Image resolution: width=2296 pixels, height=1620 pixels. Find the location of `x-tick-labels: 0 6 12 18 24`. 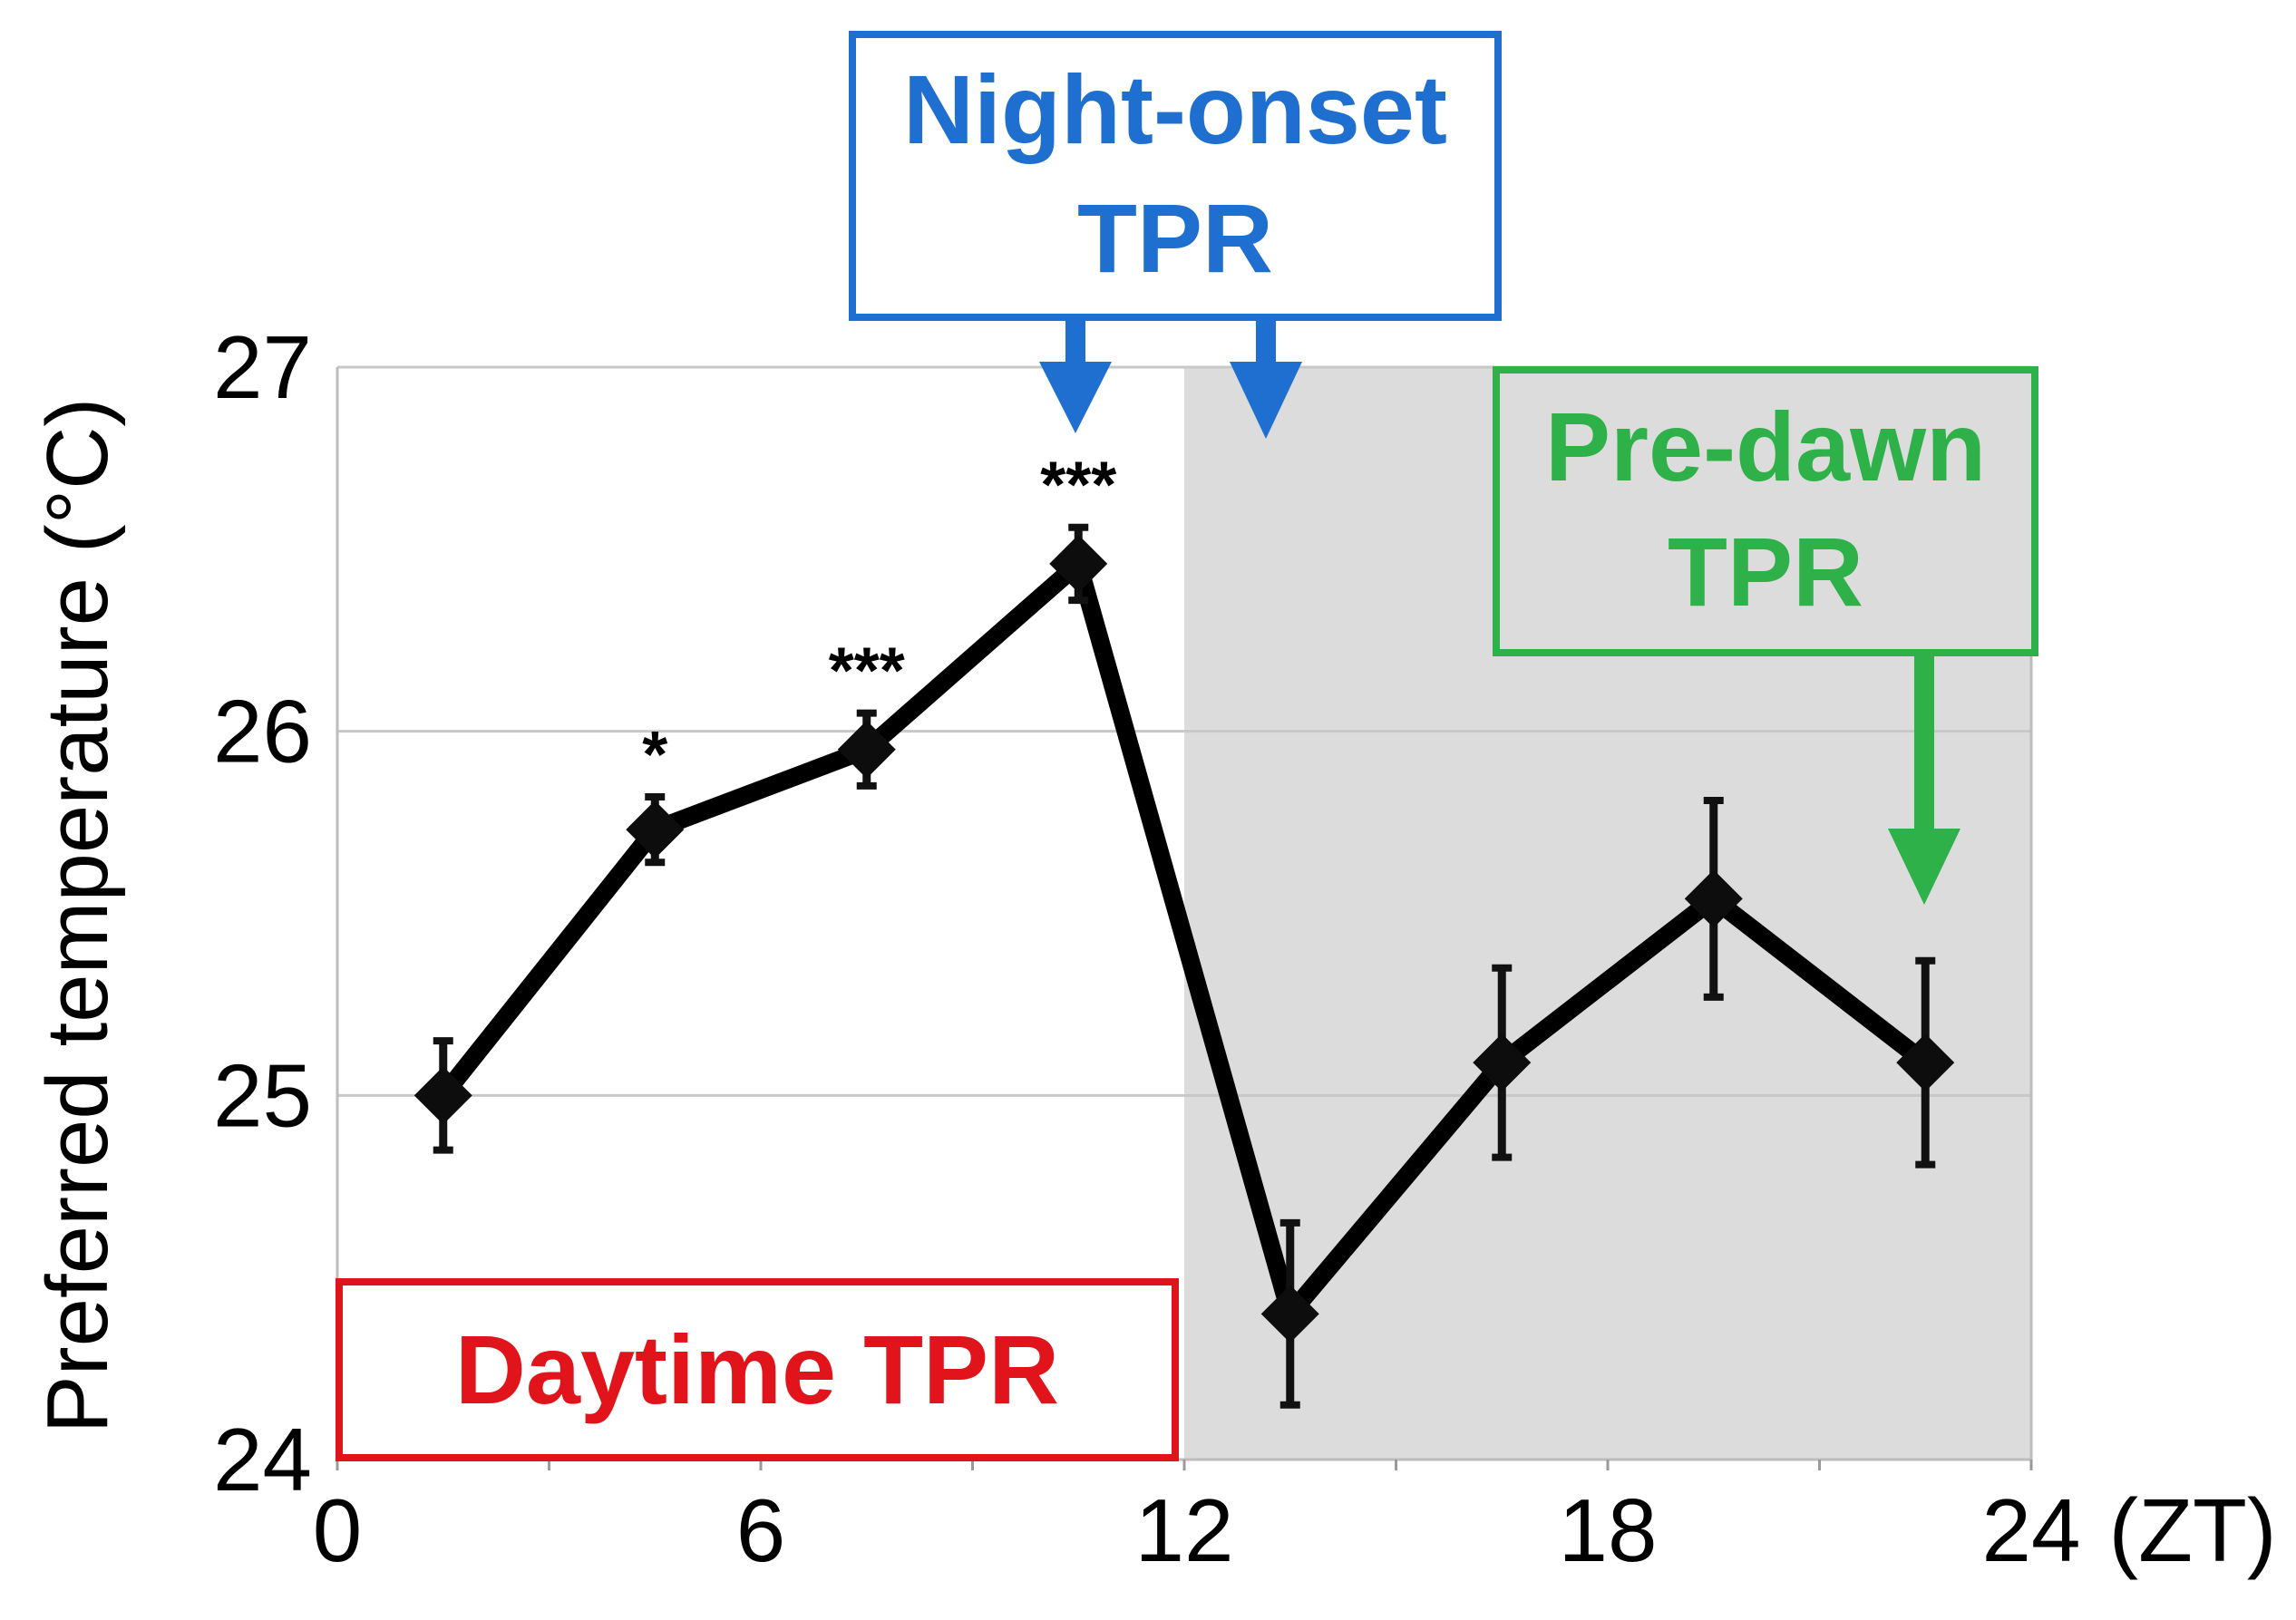

x-tick-labels: 0 6 12 18 24 is located at coordinates (1197, 1530).